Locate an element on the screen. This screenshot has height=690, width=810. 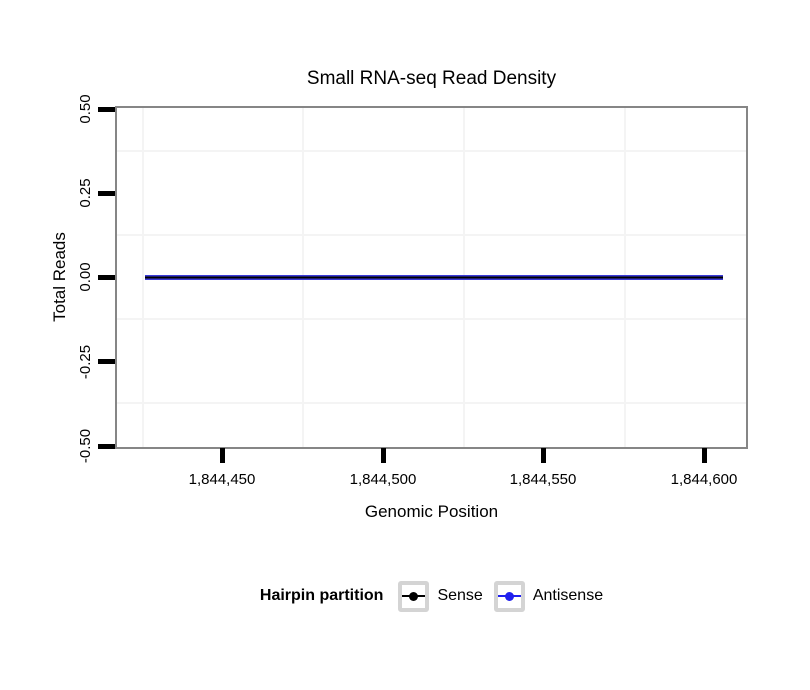
antisense-line-point-icon is located at coordinates (509, 596).